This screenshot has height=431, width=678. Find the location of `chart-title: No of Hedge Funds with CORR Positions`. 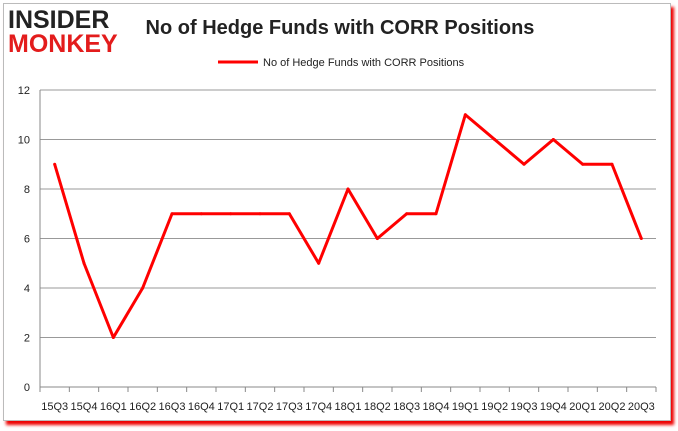

chart-title: No of Hedge Funds with CORR Positions is located at coordinates (340, 28).